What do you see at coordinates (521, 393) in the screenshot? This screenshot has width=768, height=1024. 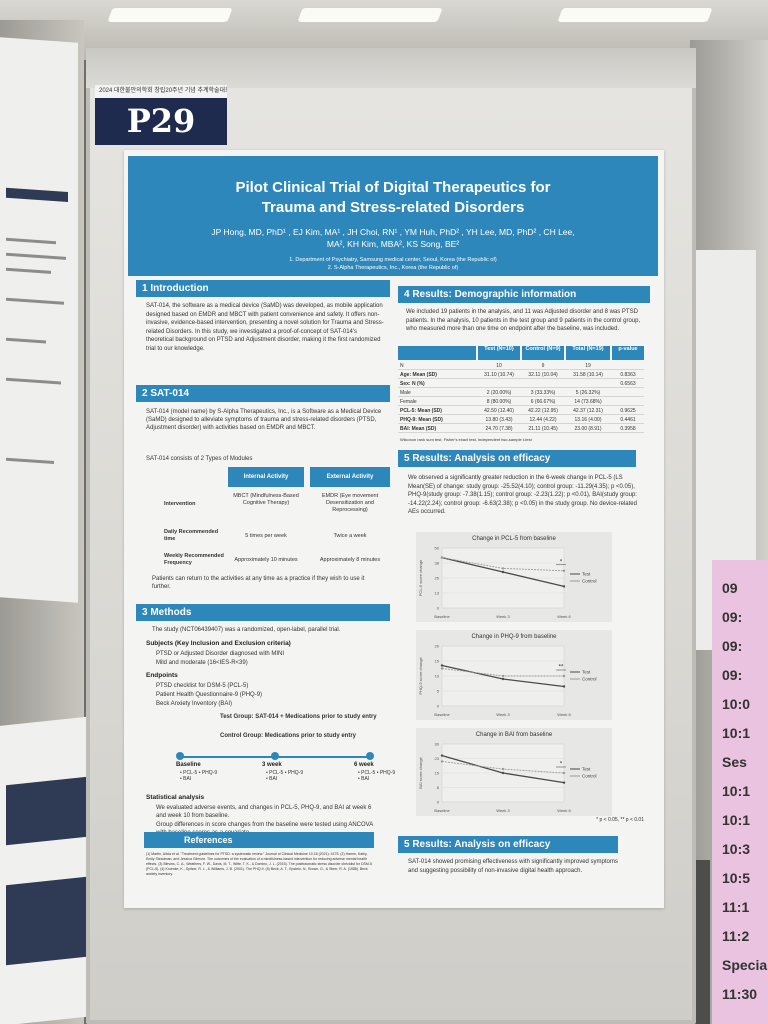 I see `demo-table-row: Male 2 (20.00%) 3 (33.33%) 5 (26.32%)` at bounding box center [521, 393].